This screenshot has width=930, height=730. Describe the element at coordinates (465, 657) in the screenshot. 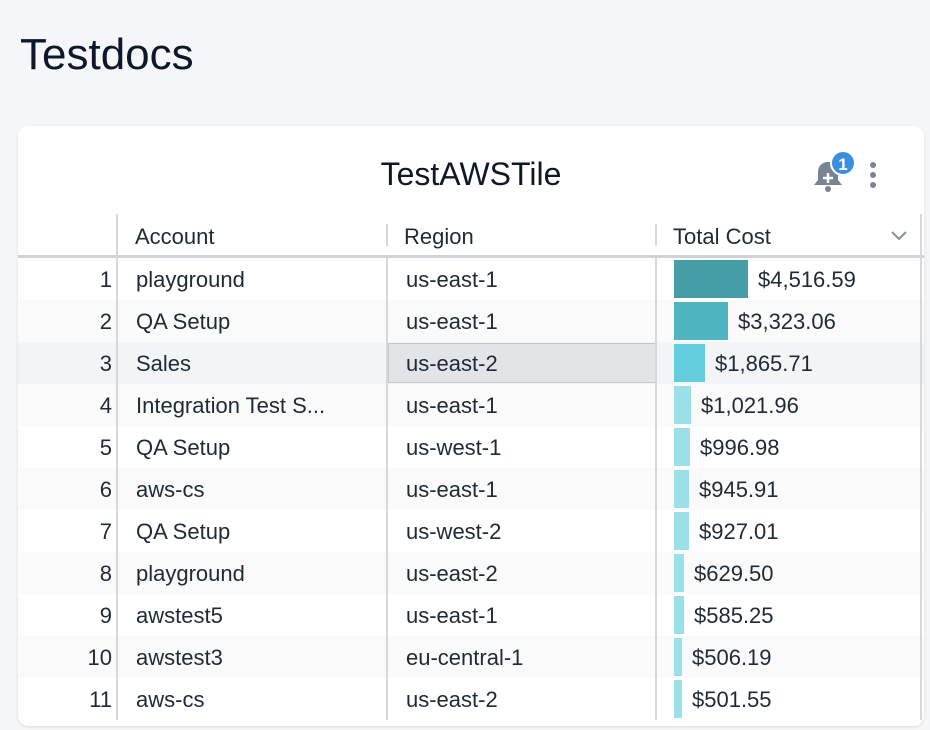

I see `region-cell: eu-central-1` at that location.